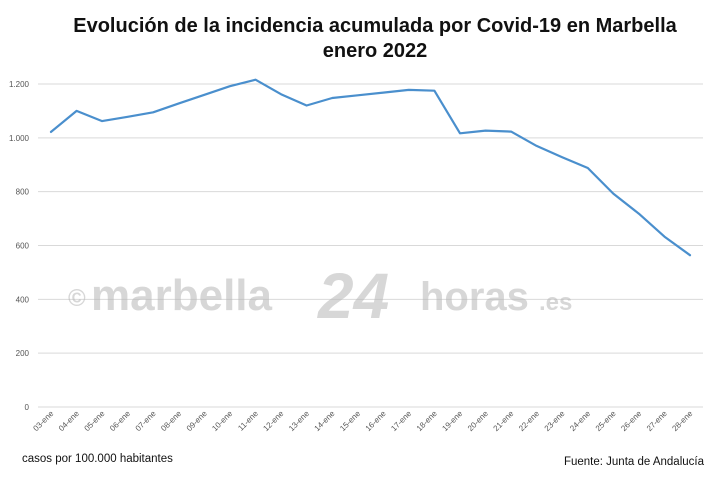 The height and width of the screenshot is (483, 722). Describe the element at coordinates (182, 295) in the screenshot. I see `watermark-brand-left: marbella` at that location.